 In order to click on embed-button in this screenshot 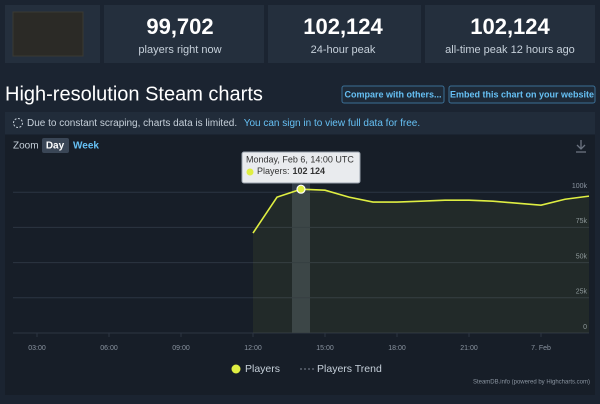, I will do `click(522, 94)`.